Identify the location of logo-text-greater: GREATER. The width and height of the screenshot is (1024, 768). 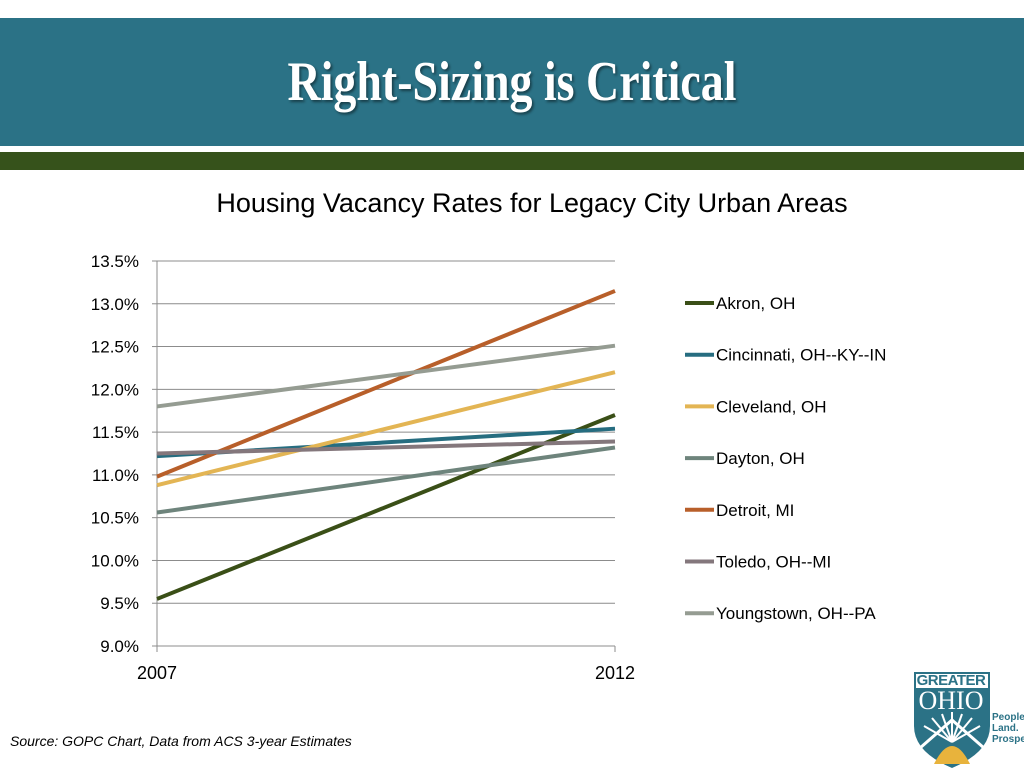
(951, 680).